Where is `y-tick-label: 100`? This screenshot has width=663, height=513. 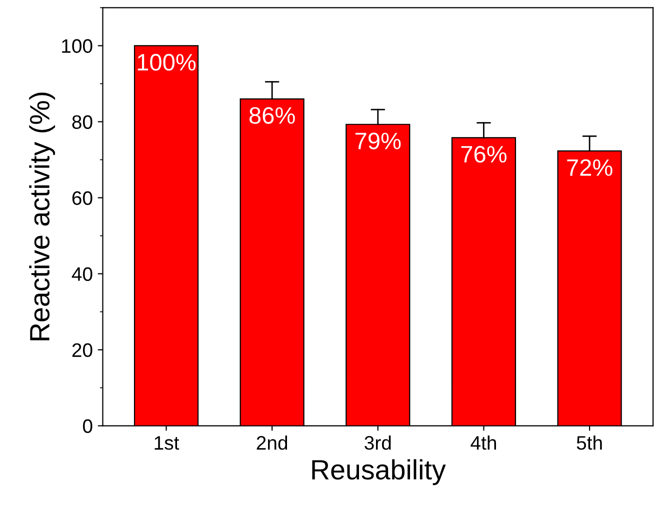
y-tick-label: 100 is located at coordinates (77, 46).